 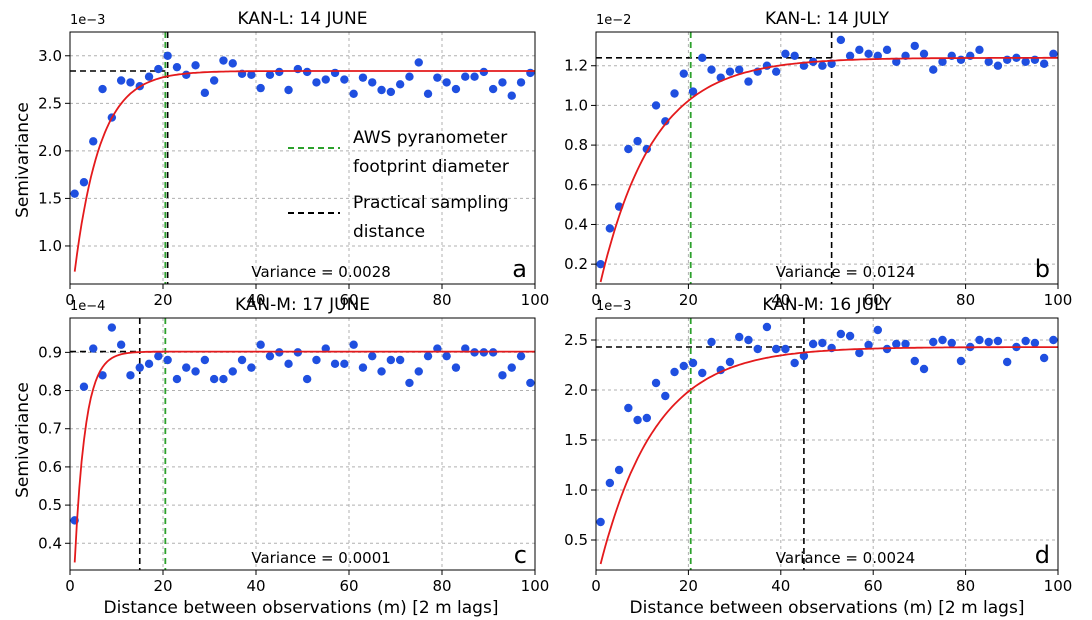 What do you see at coordinates (576, 185) in the screenshot?
I see `y-tick-label: 0.6` at bounding box center [576, 185].